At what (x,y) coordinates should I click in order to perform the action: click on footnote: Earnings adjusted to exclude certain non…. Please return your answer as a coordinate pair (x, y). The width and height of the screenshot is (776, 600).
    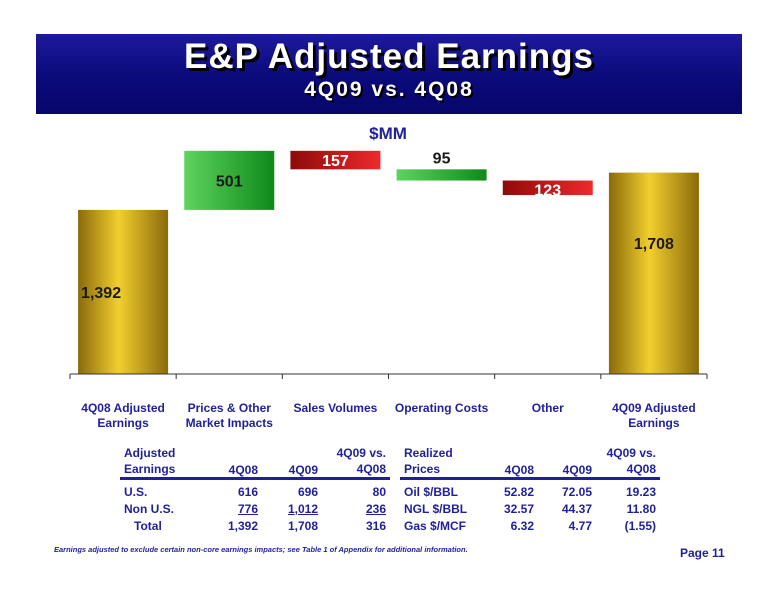
    Looking at the image, I should click on (261, 549).